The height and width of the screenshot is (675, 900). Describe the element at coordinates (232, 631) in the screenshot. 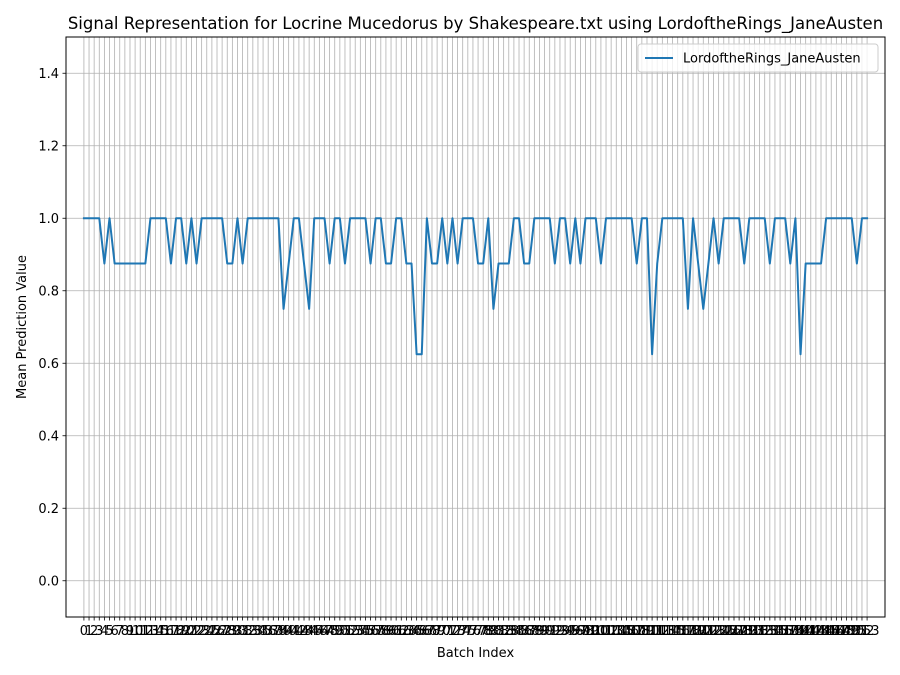

I see `x-tick-label: 29` at that location.